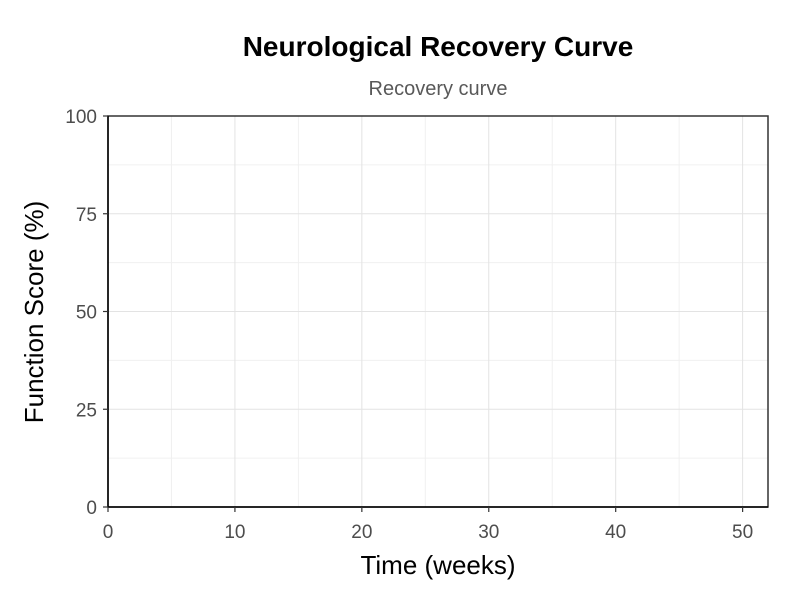  What do you see at coordinates (428, 525) in the screenshot?
I see `x-axis-ticks: 0 10 20 30 40 50` at bounding box center [428, 525].